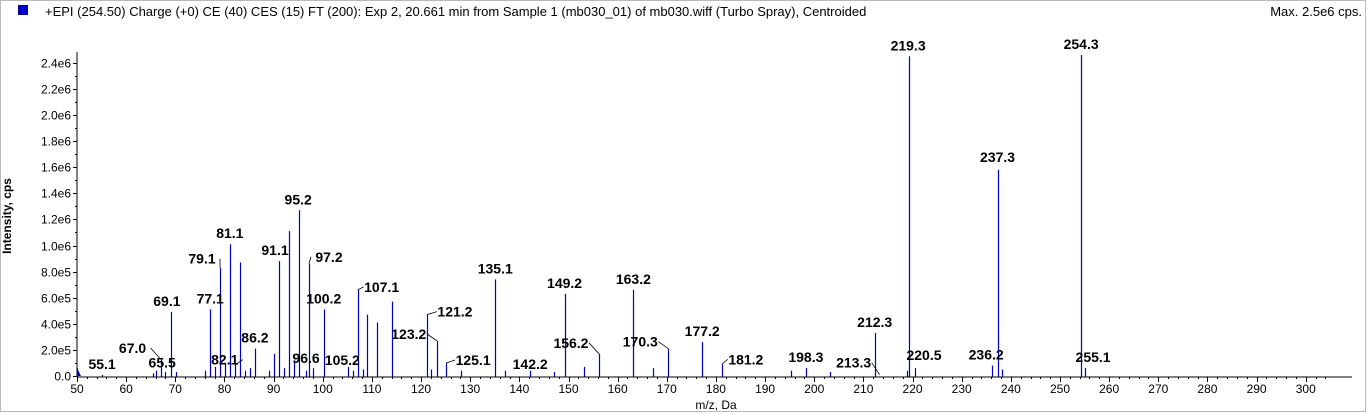 This screenshot has width=1368, height=414. I want to click on series-legend-swatch, so click(23, 10).